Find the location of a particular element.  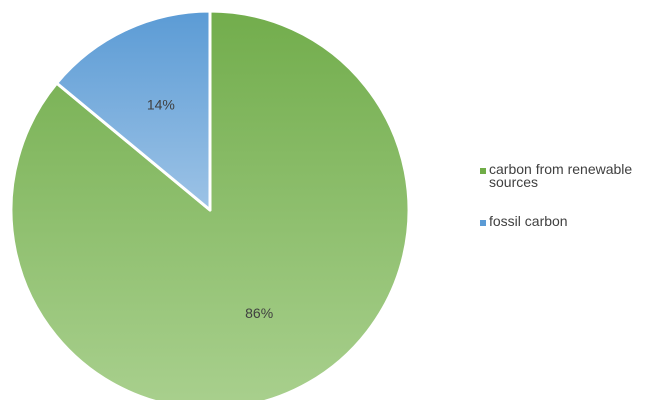

legend-item-renewable: carbon from renewable sources is located at coordinates (575, 175).